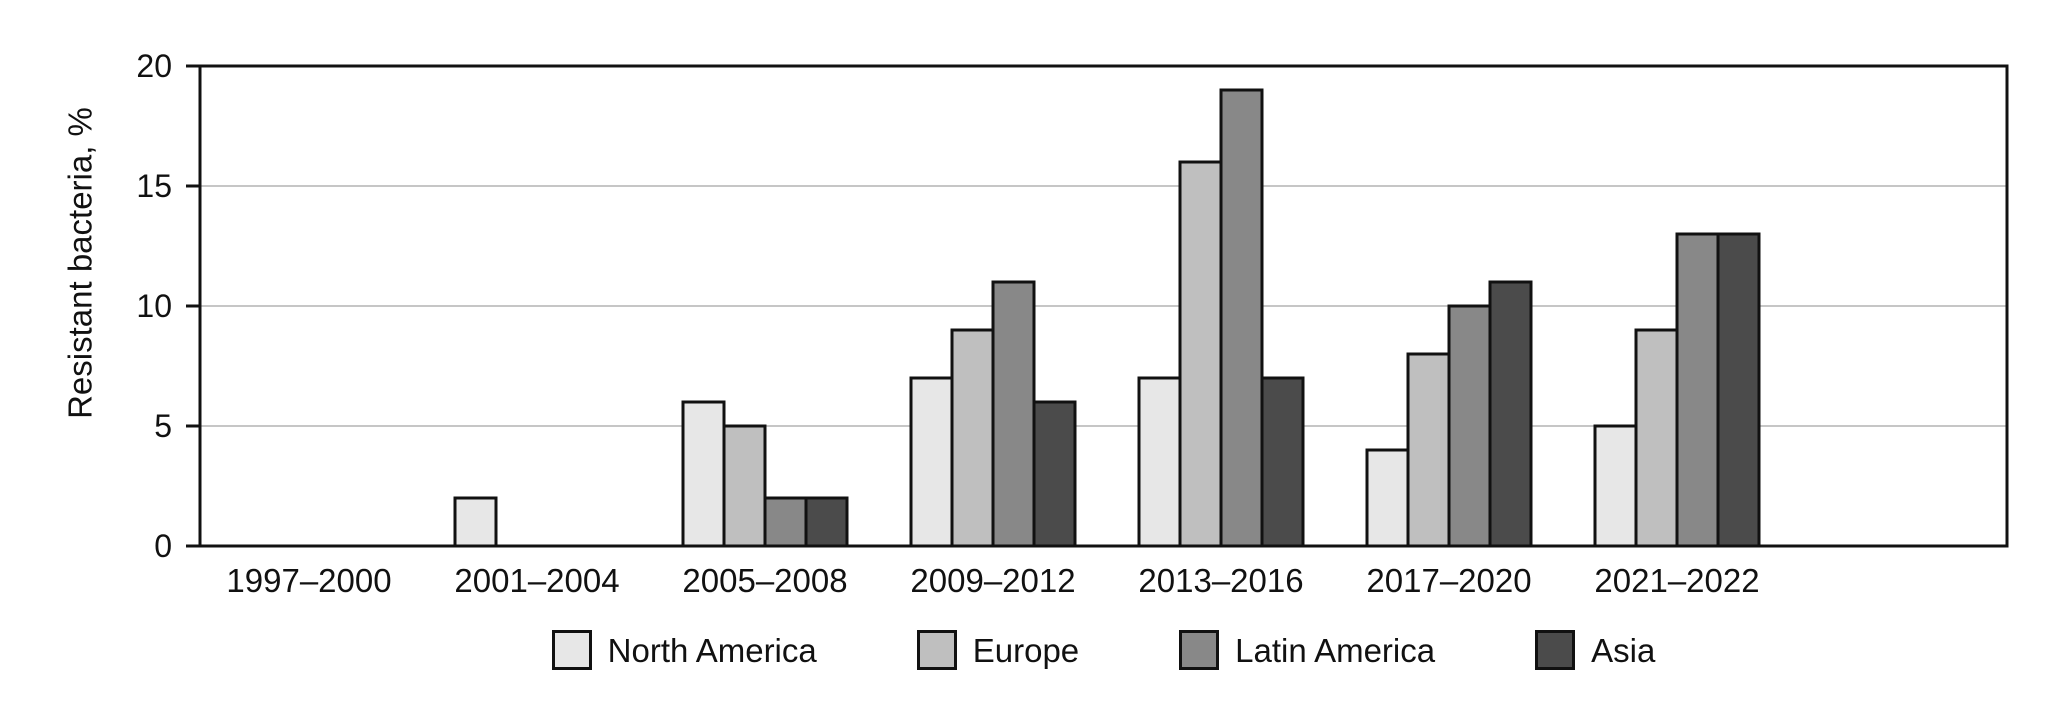 The width and height of the screenshot is (2065, 721). Describe the element at coordinates (712, 650) in the screenshot. I see `legend-label: North America` at that location.